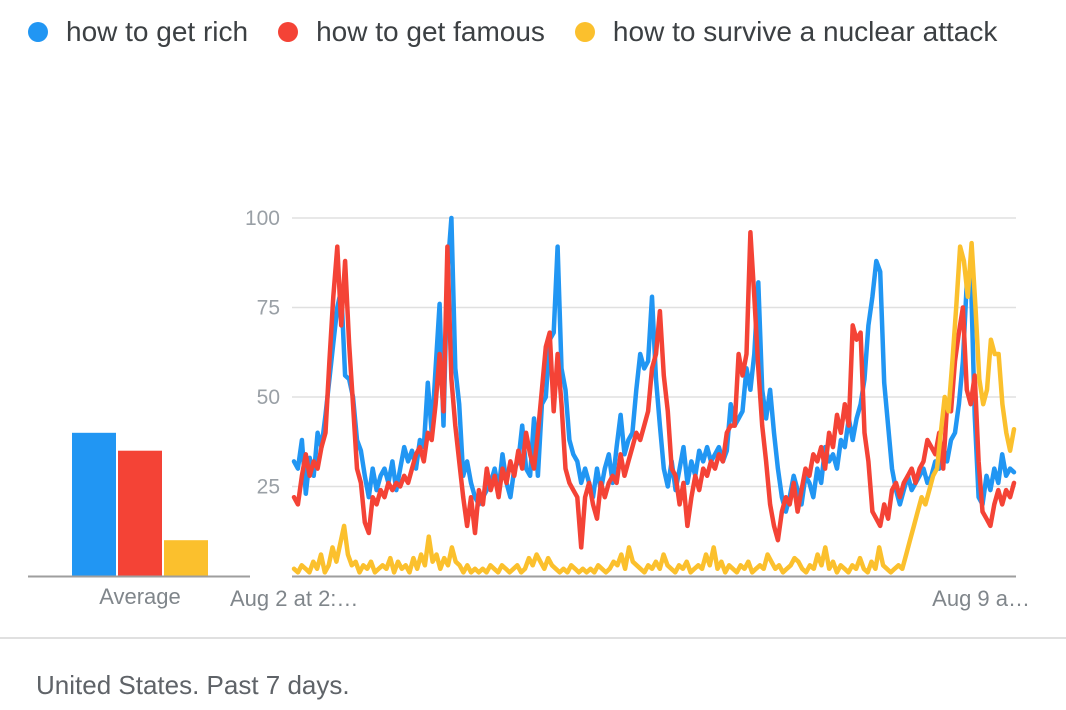 Image resolution: width=1066 pixels, height=710 pixels. What do you see at coordinates (268, 487) in the screenshot?
I see `y-tick-label-25: 25` at bounding box center [268, 487].